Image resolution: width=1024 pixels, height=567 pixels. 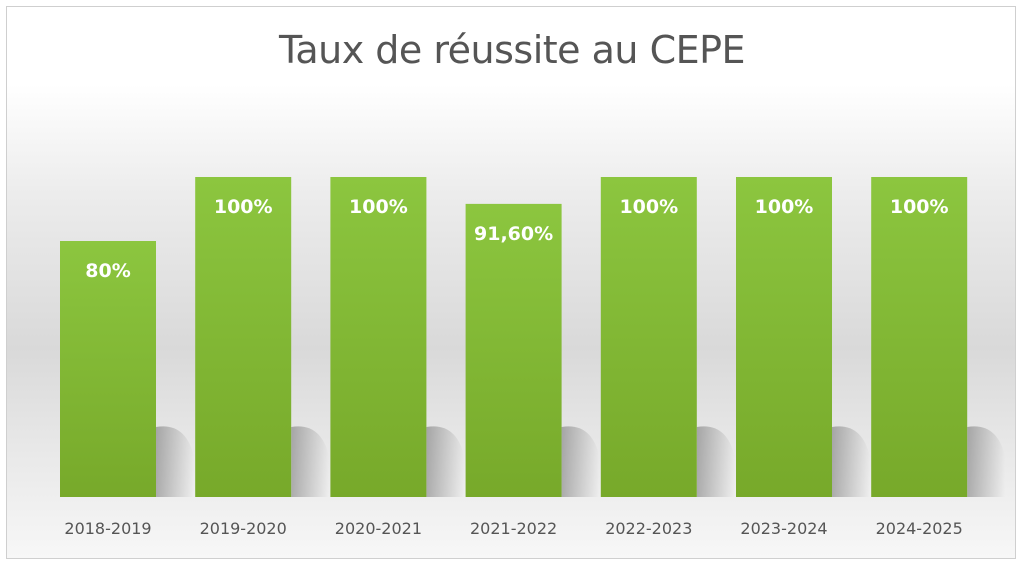 I want to click on bar-2024-2025, so click(x=919, y=337).